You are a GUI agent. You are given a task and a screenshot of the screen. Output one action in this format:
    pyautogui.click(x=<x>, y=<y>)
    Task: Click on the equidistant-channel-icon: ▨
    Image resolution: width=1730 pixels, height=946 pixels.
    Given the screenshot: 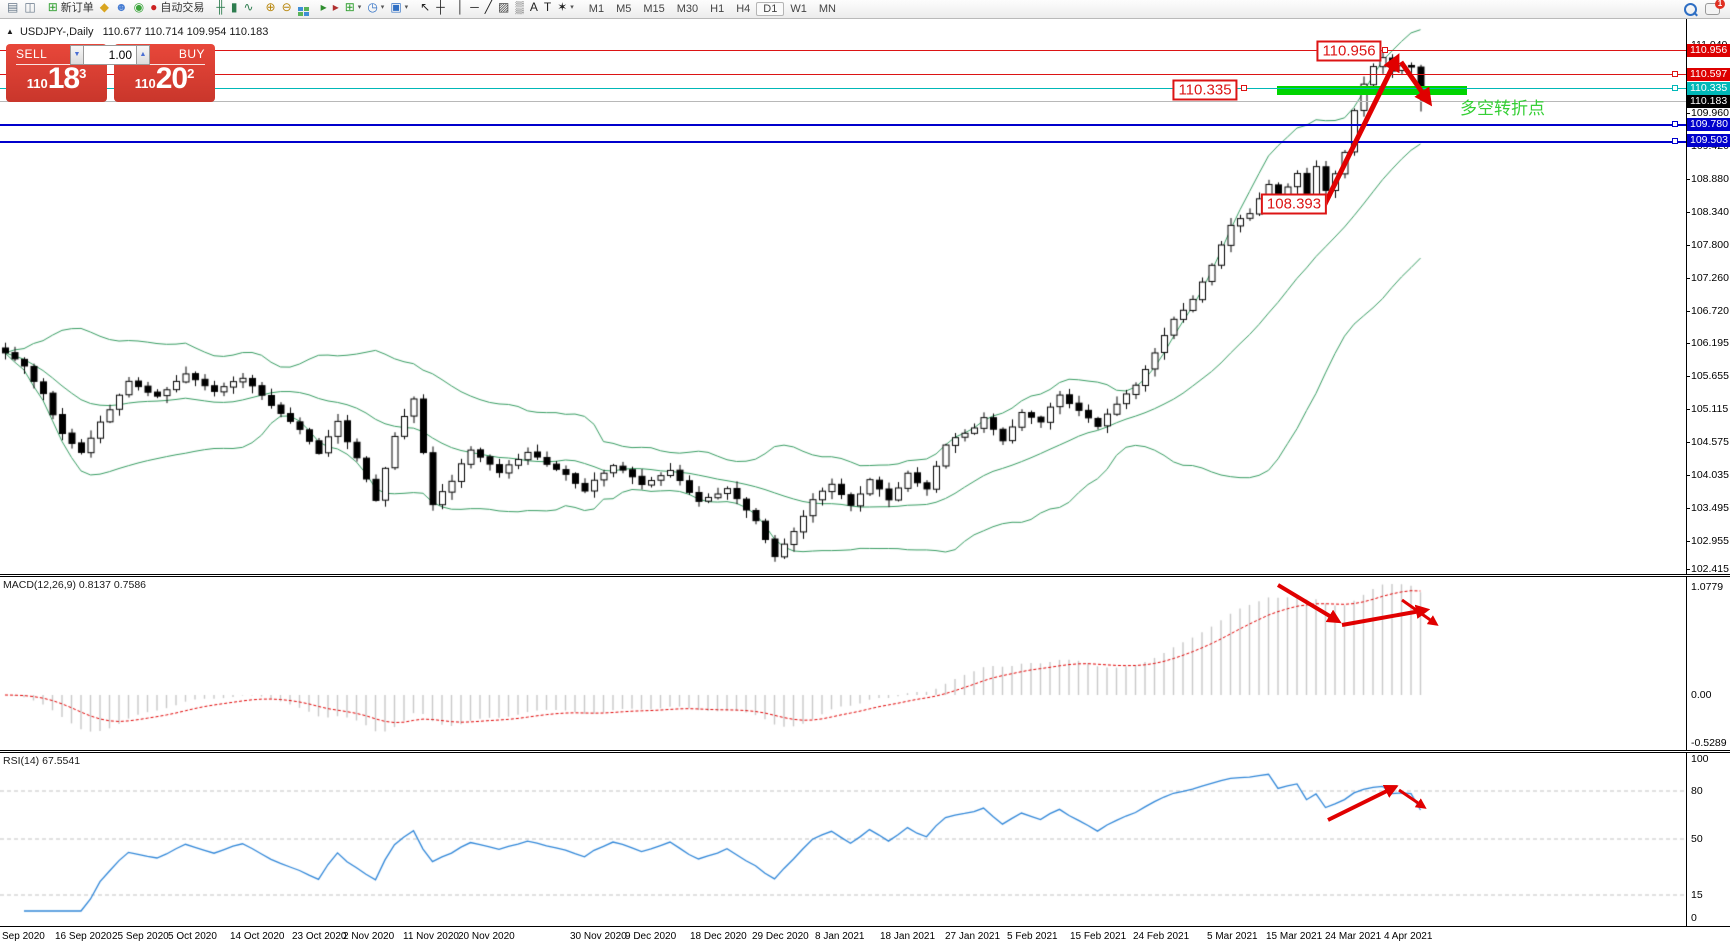 What is the action you would take?
    pyautogui.click(x=503, y=8)
    